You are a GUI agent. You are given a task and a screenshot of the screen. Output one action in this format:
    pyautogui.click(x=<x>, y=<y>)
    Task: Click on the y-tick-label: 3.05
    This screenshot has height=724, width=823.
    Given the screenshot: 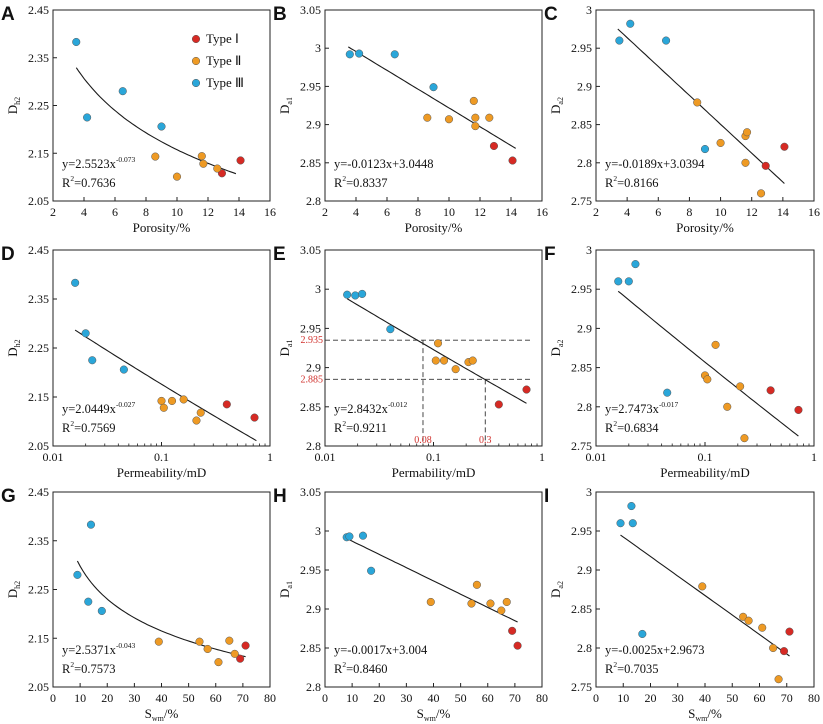 What is the action you would take?
    pyautogui.click(x=310, y=10)
    